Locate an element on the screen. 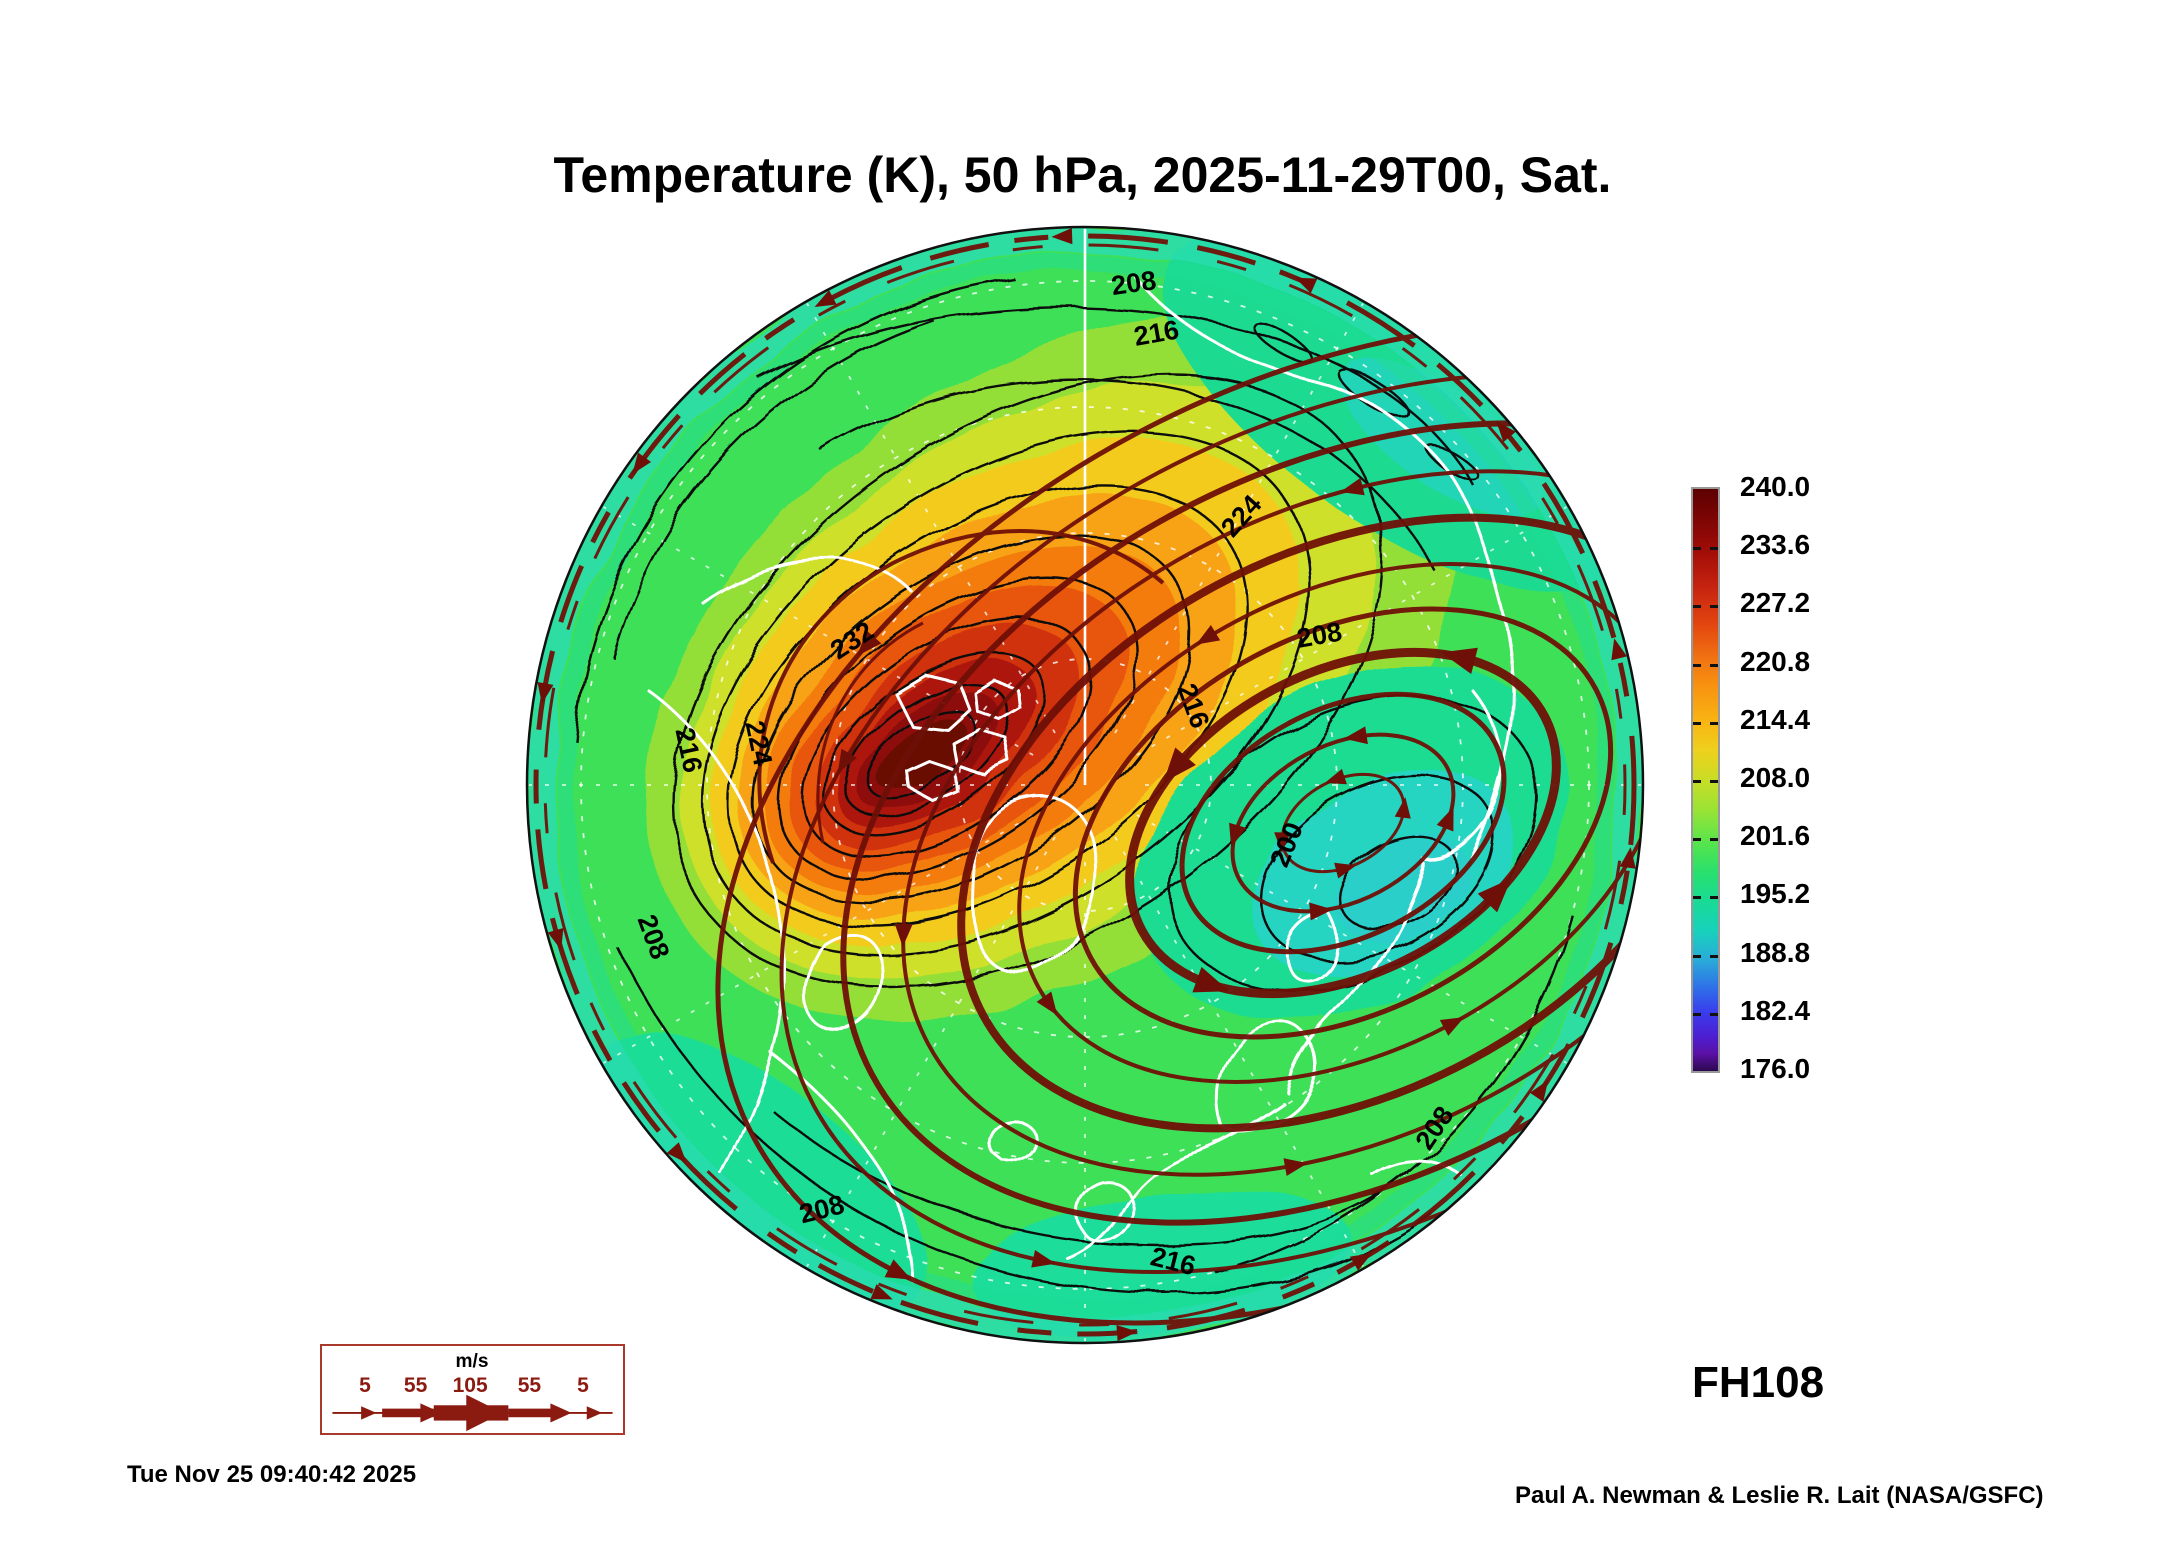  colorbar-tick-label: 188.8 is located at coordinates (1775, 952).